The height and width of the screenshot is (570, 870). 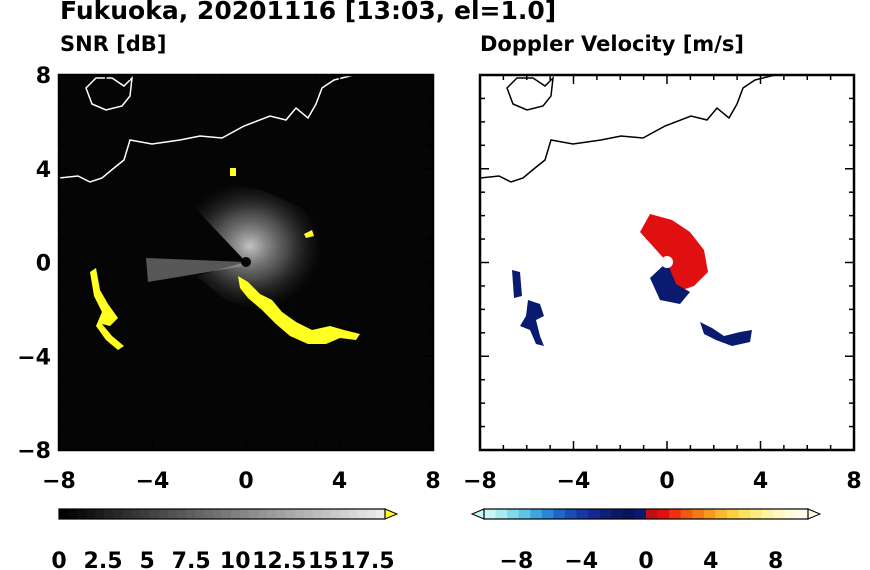 I want to click on snr-colorbar-tick-label: 10, so click(x=235, y=559).